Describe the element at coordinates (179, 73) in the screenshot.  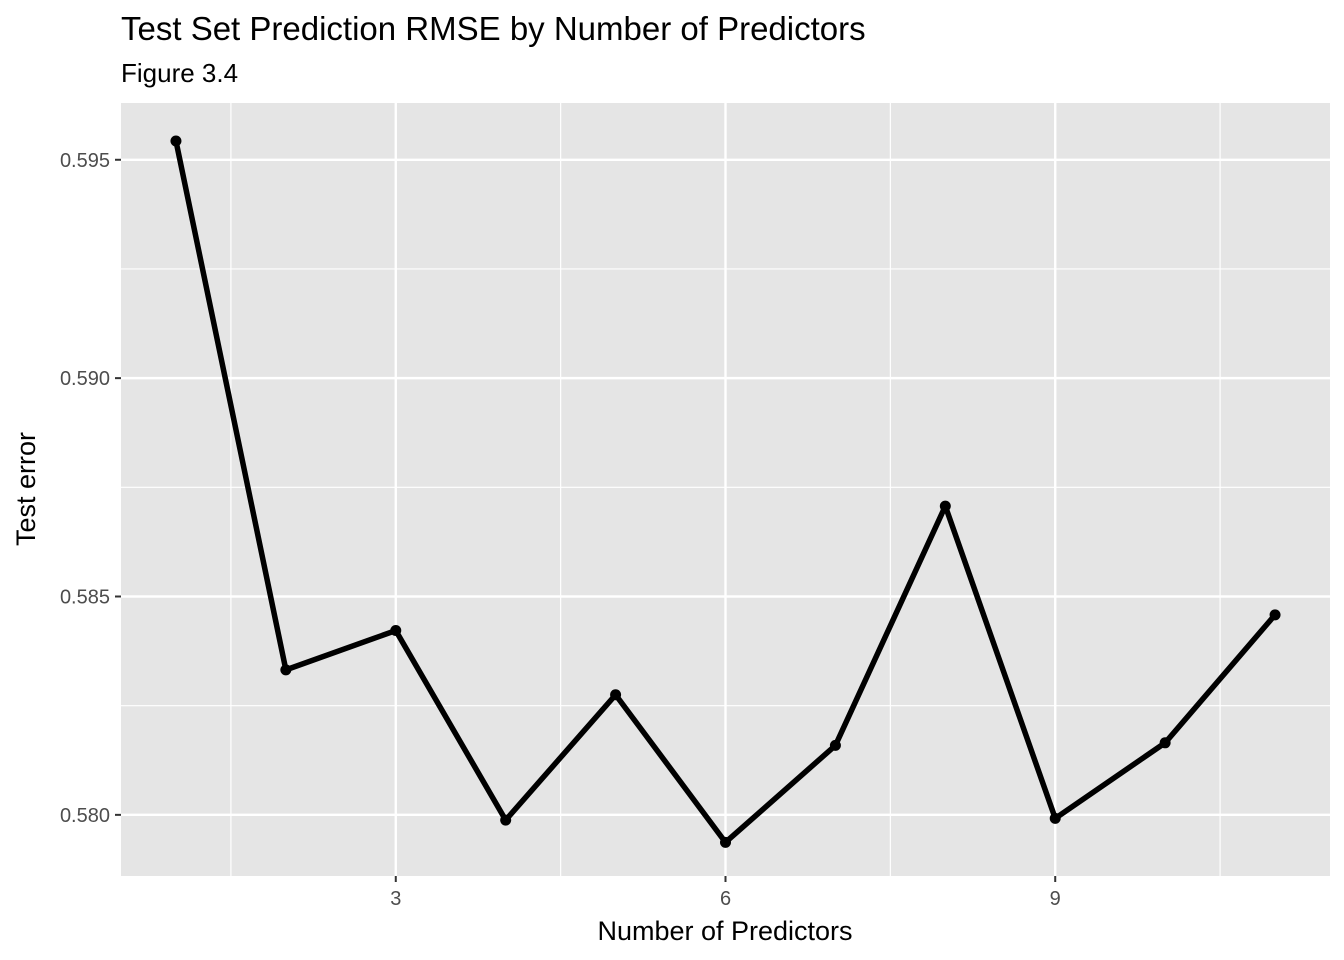
I see `chart-subtitle: Figure 3.4` at that location.